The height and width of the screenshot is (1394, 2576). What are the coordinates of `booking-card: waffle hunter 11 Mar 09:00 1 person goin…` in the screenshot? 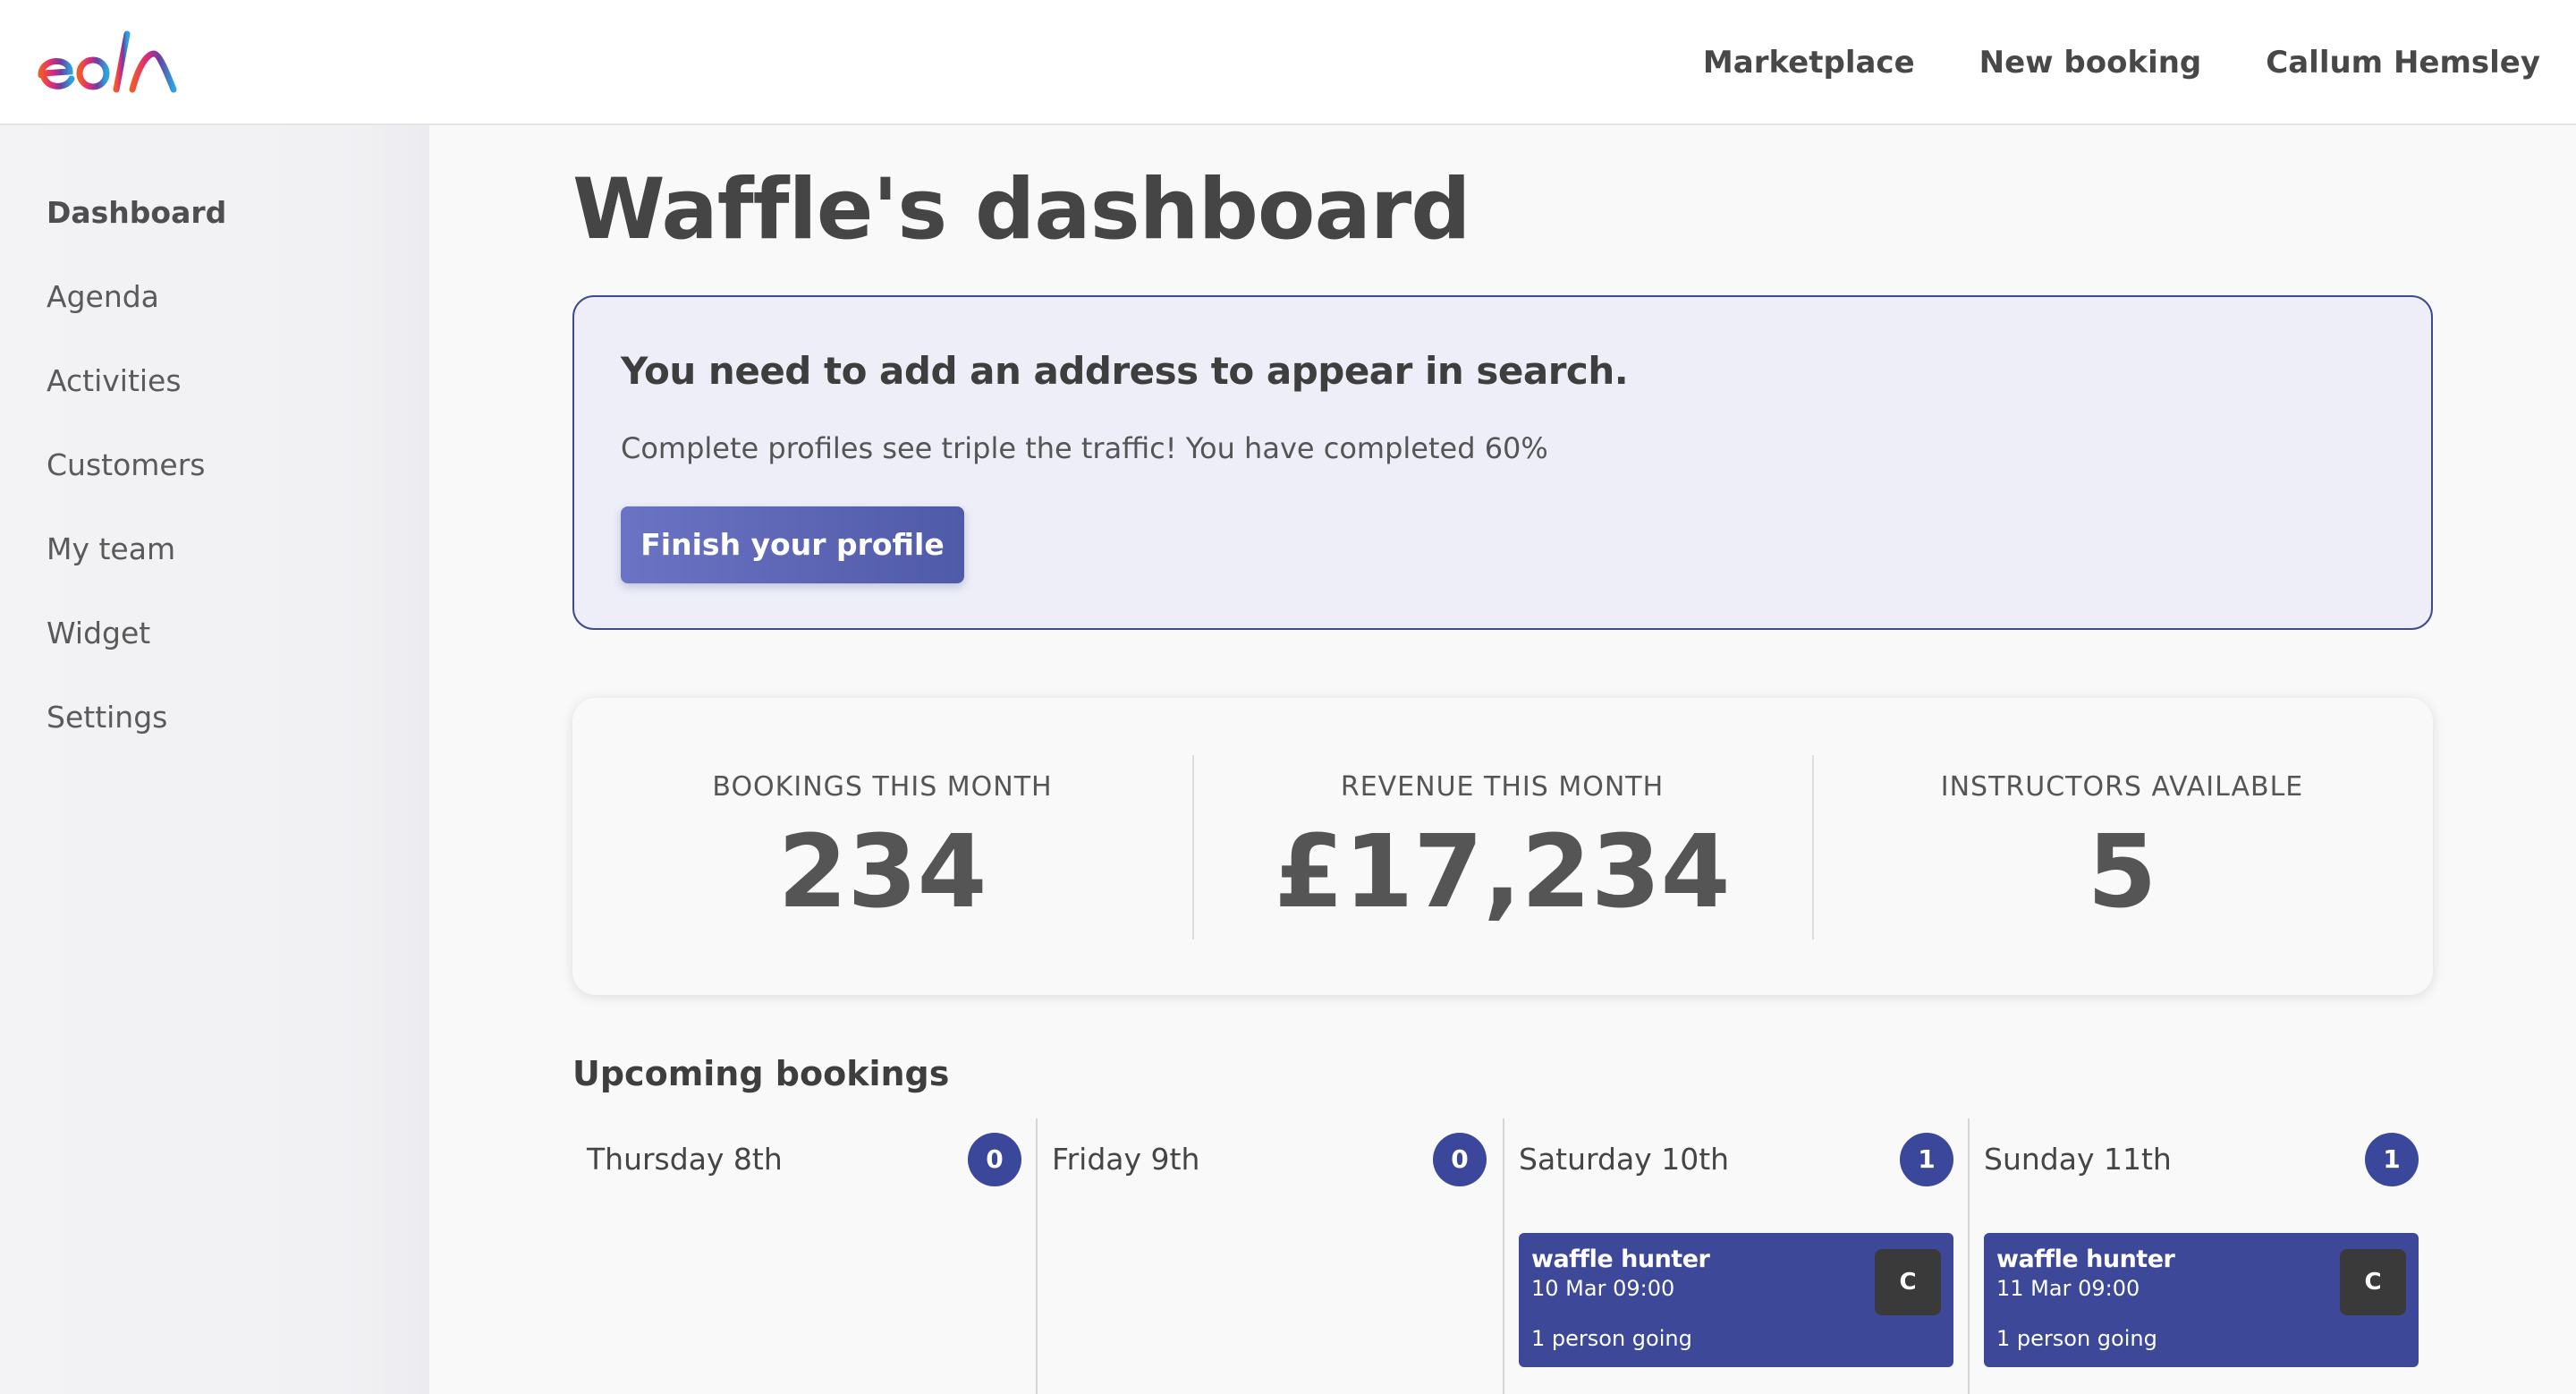 It's located at (2201, 1300).